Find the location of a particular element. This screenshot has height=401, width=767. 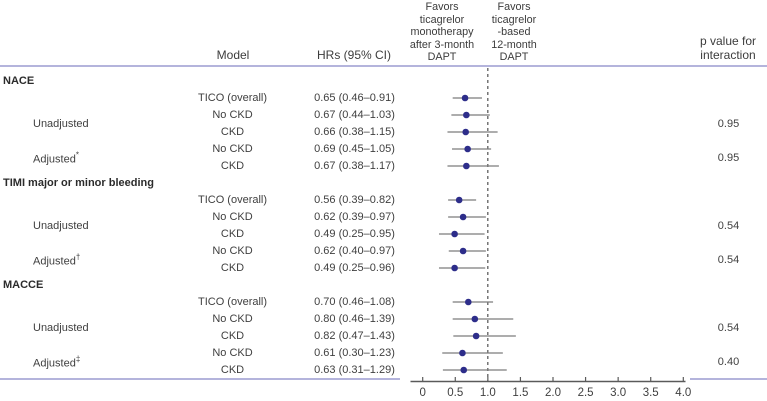

group-footnote-mark: ‡ is located at coordinates (78, 359).